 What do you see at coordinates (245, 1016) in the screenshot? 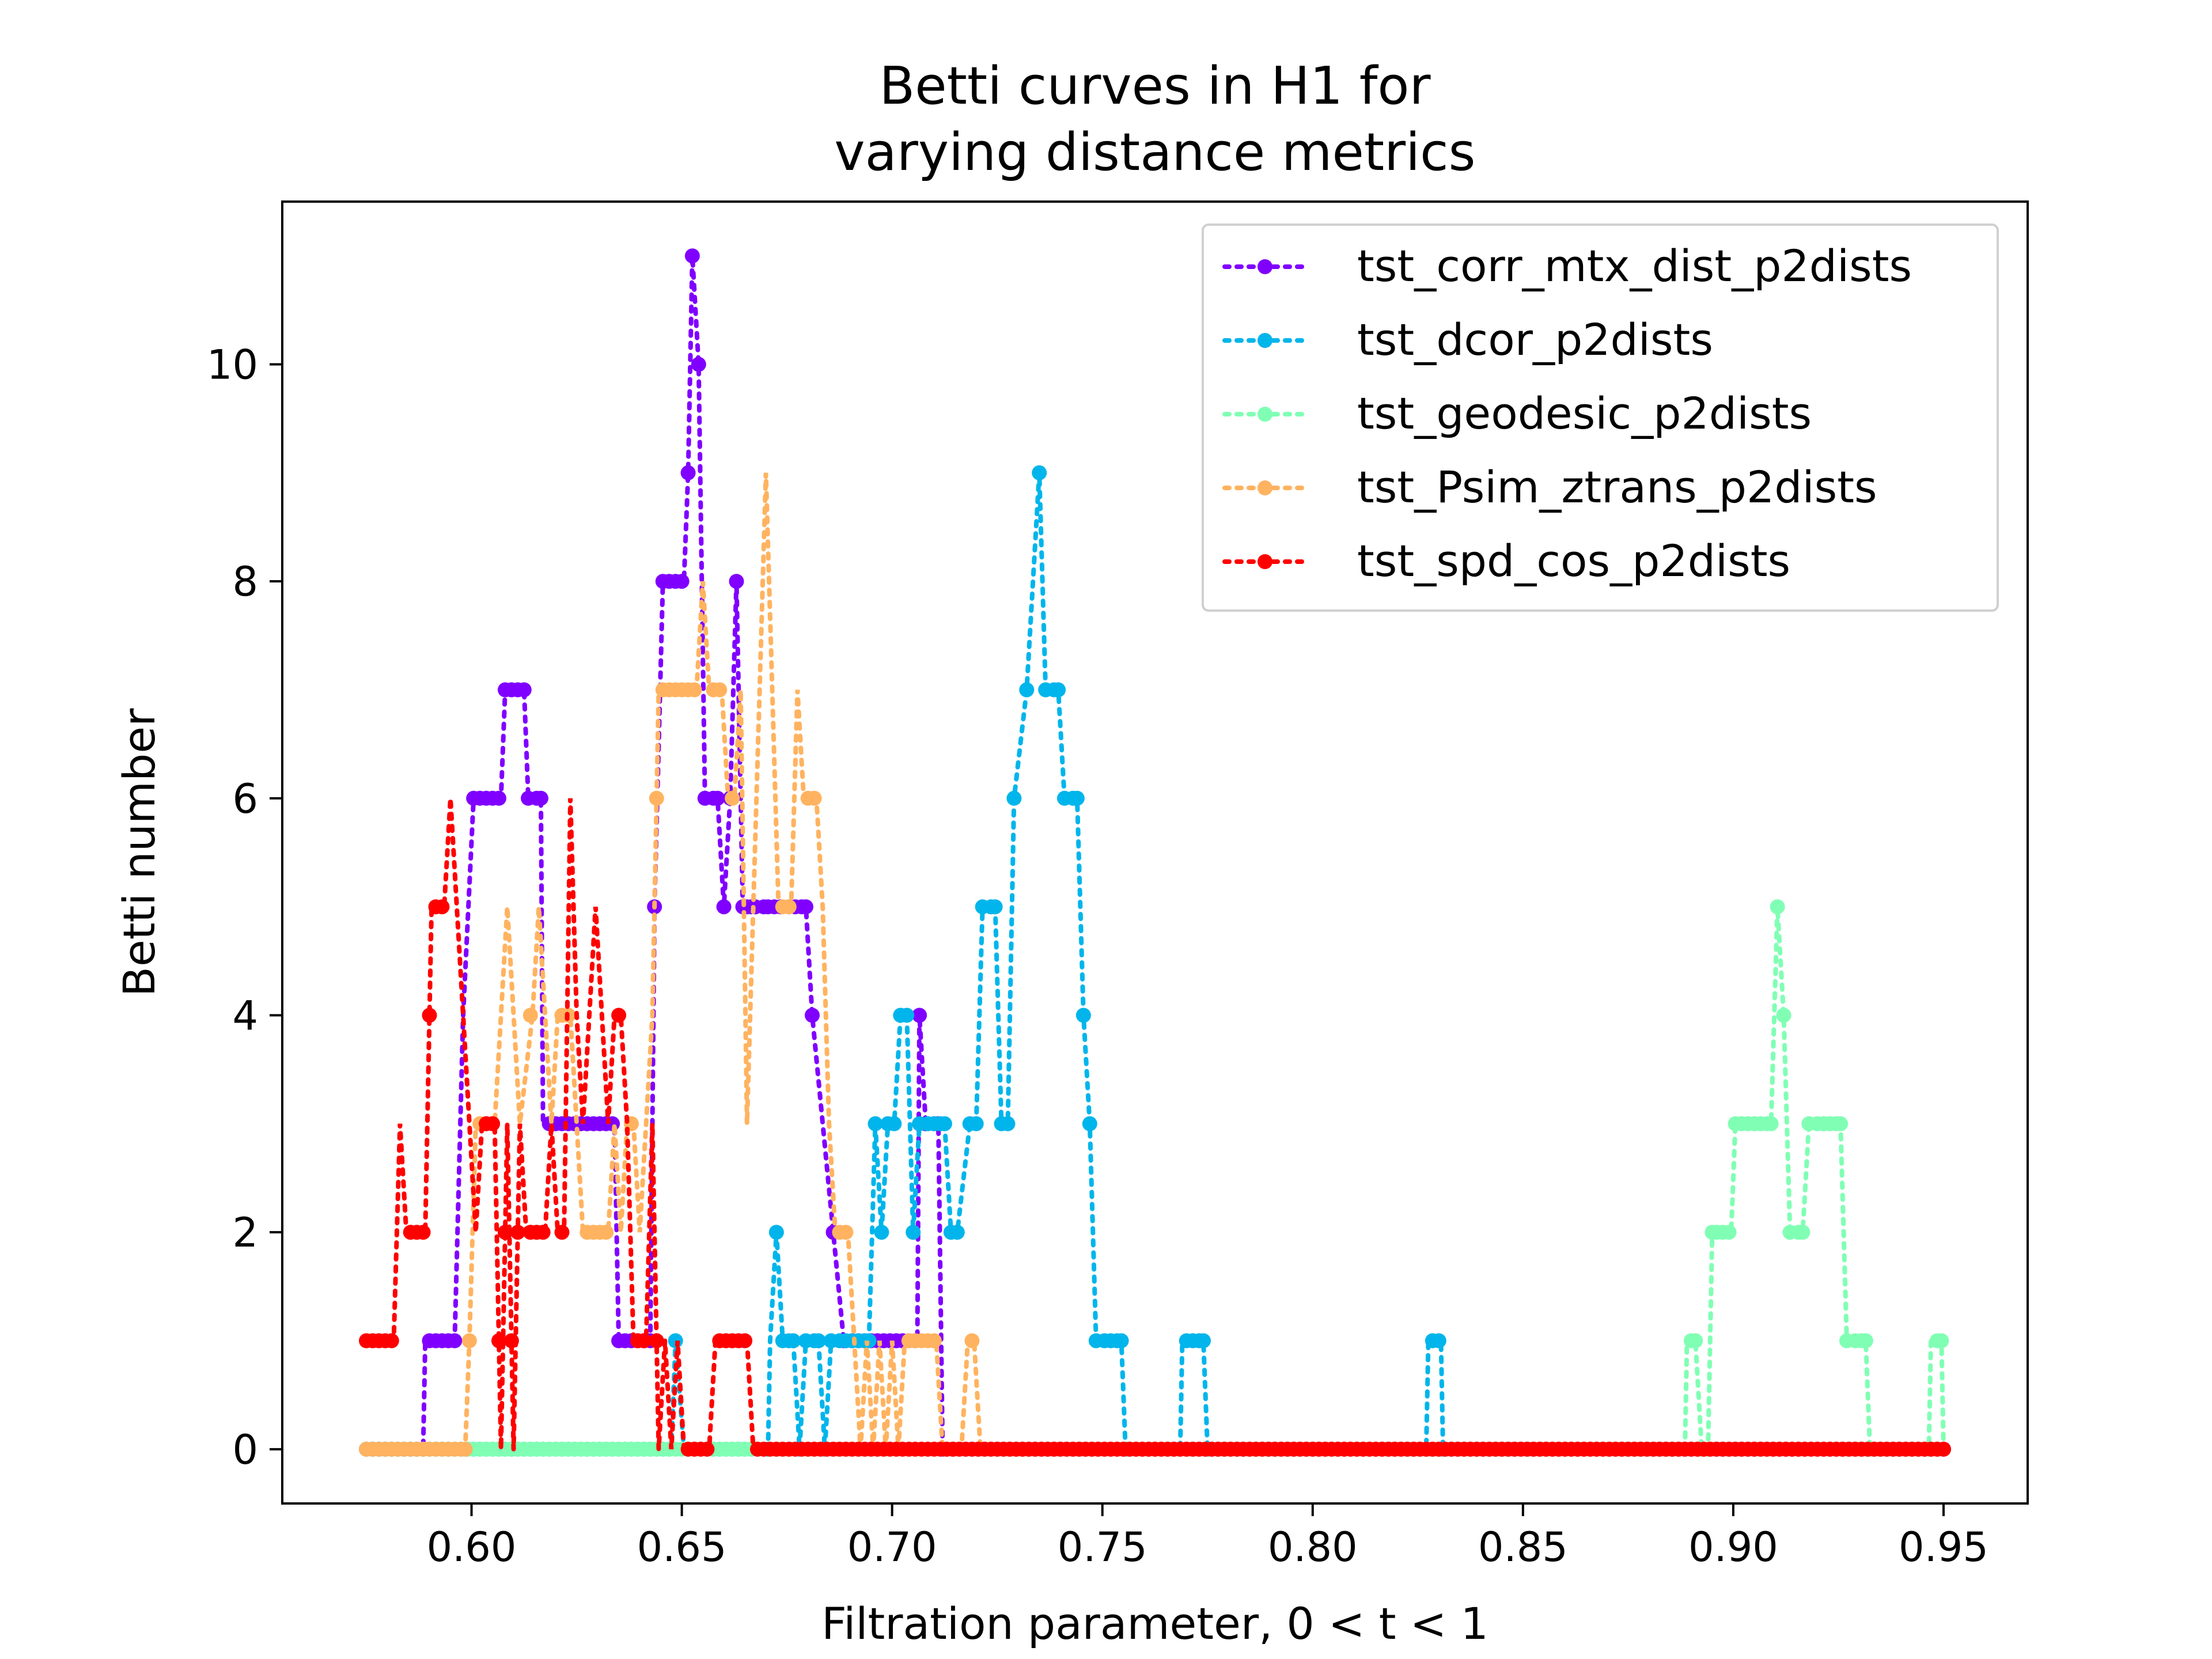
I see `y-tick-label: 4` at bounding box center [245, 1016].